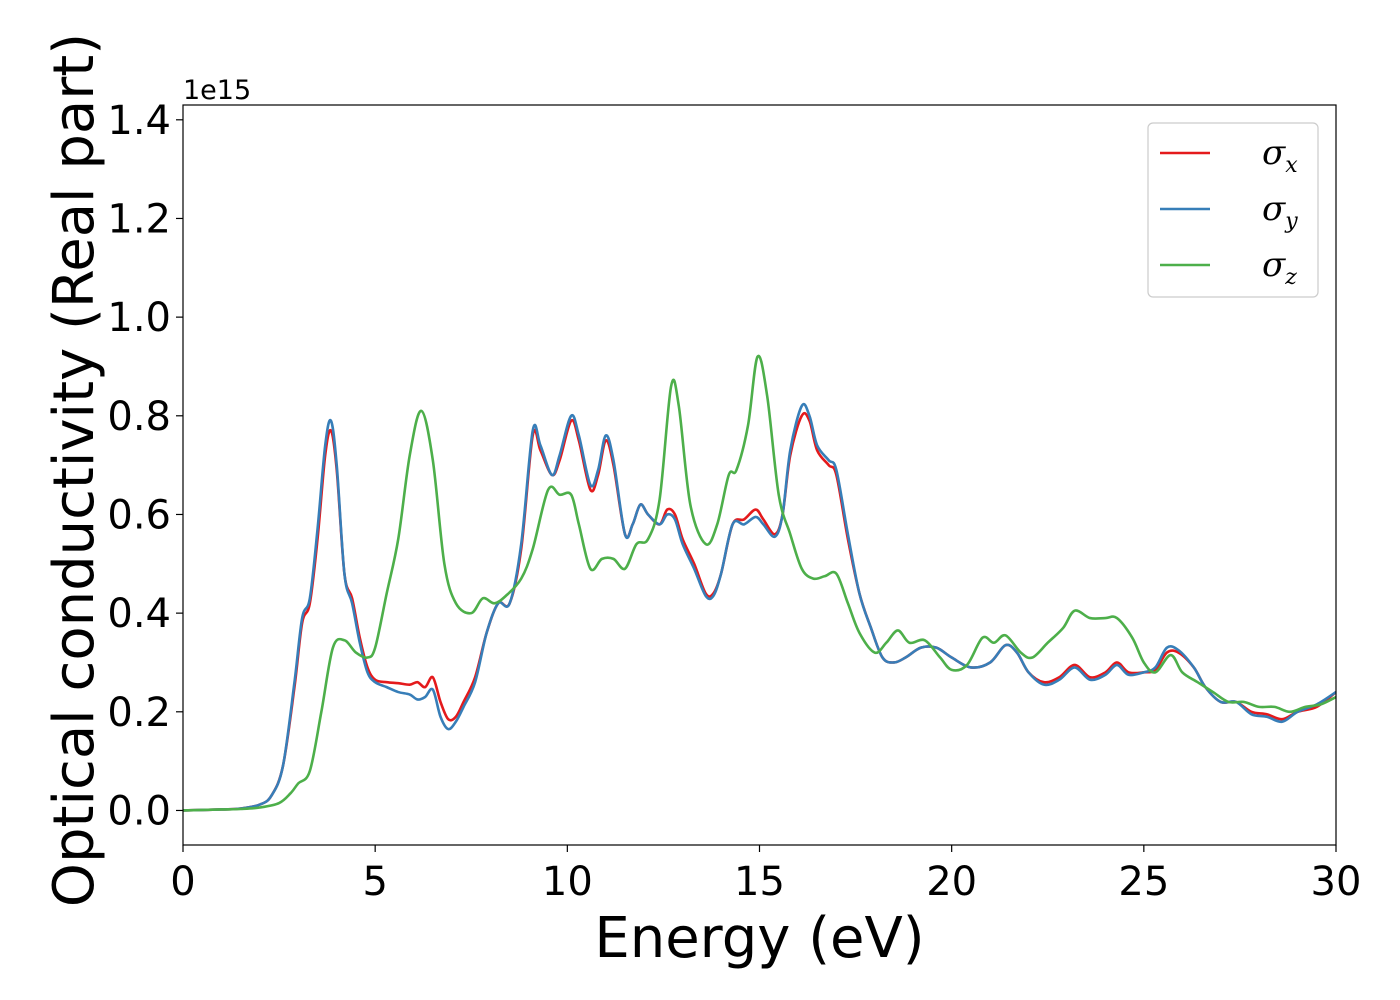  I want to click on x-axis-label: Energy (eV), so click(759, 938).